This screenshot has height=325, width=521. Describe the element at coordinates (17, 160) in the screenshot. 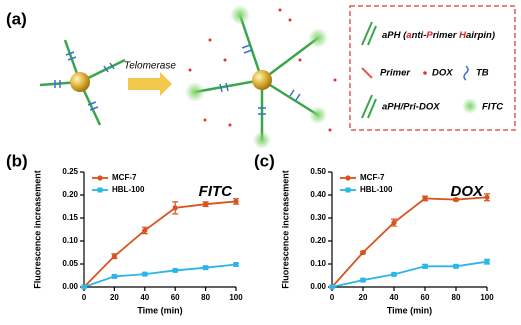

I see `panel-label: (b)` at that location.